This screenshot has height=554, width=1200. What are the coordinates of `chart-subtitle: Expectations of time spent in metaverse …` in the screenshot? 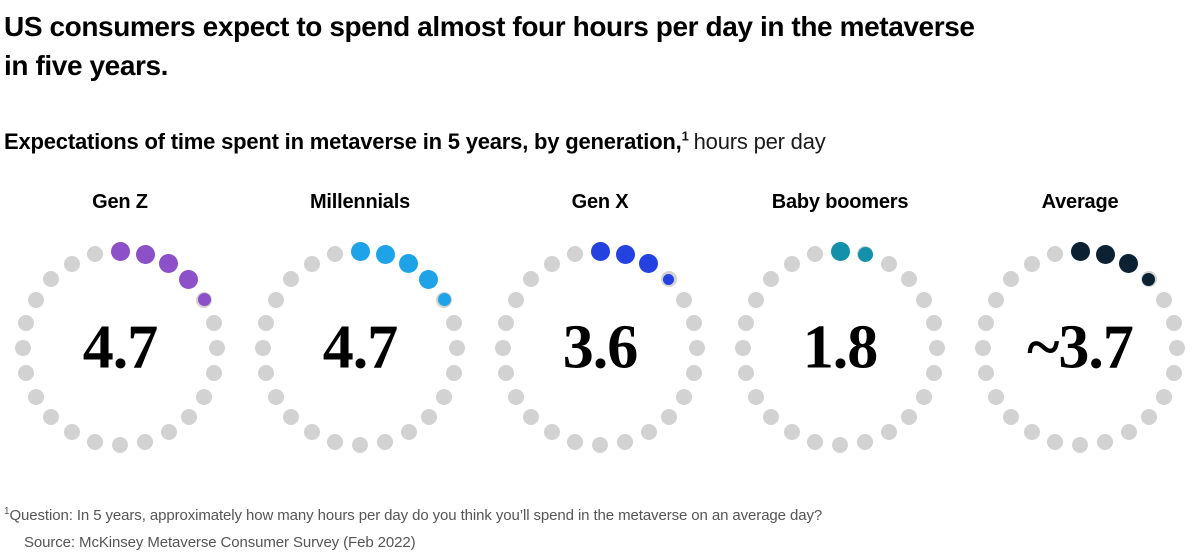 It's located at (594, 142).